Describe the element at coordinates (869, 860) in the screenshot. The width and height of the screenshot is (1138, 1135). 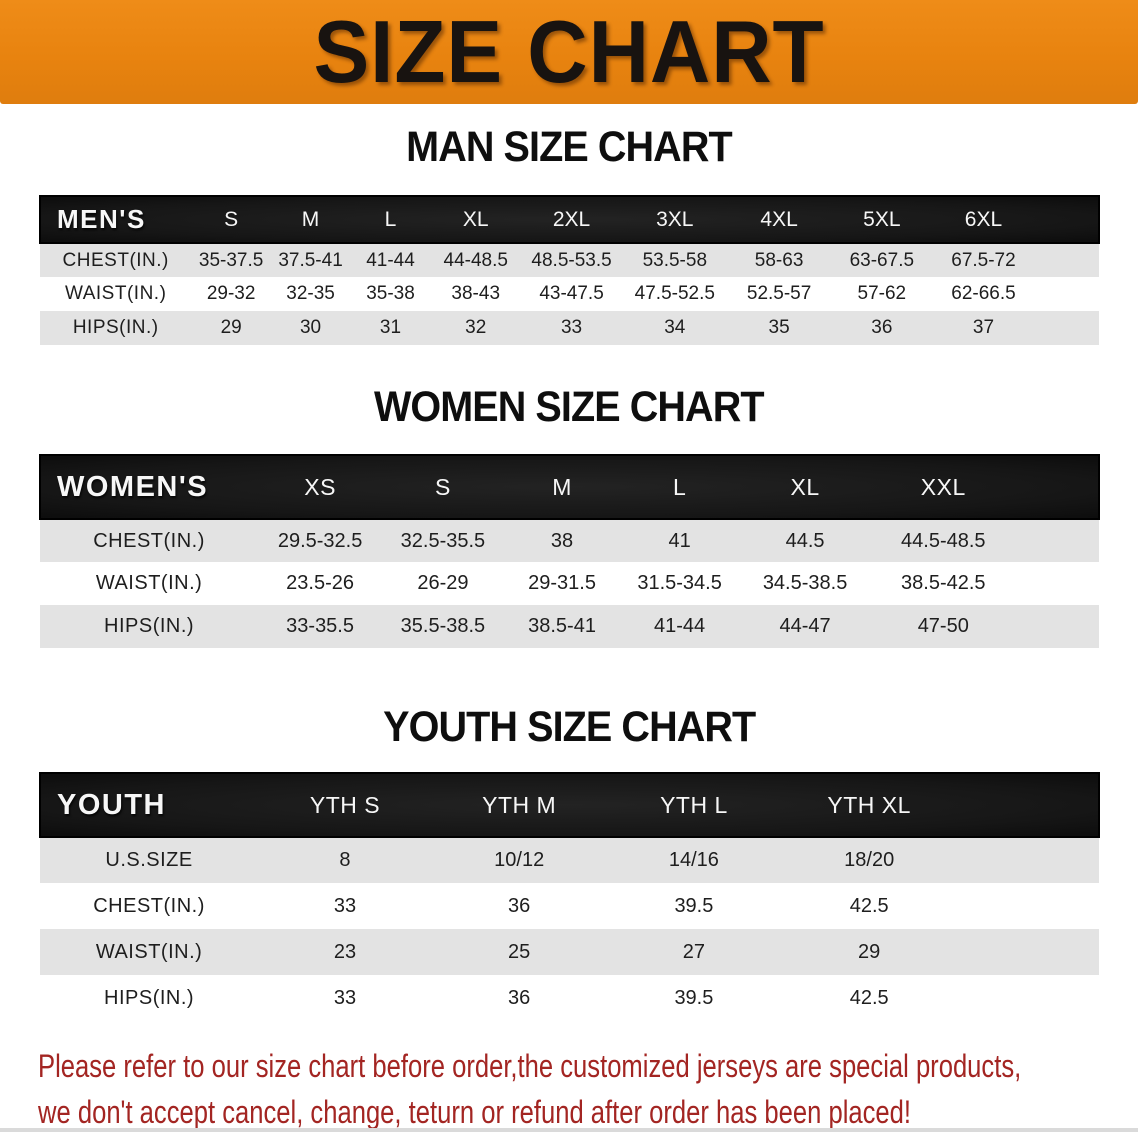
I see `size-cell: 18/20` at that location.